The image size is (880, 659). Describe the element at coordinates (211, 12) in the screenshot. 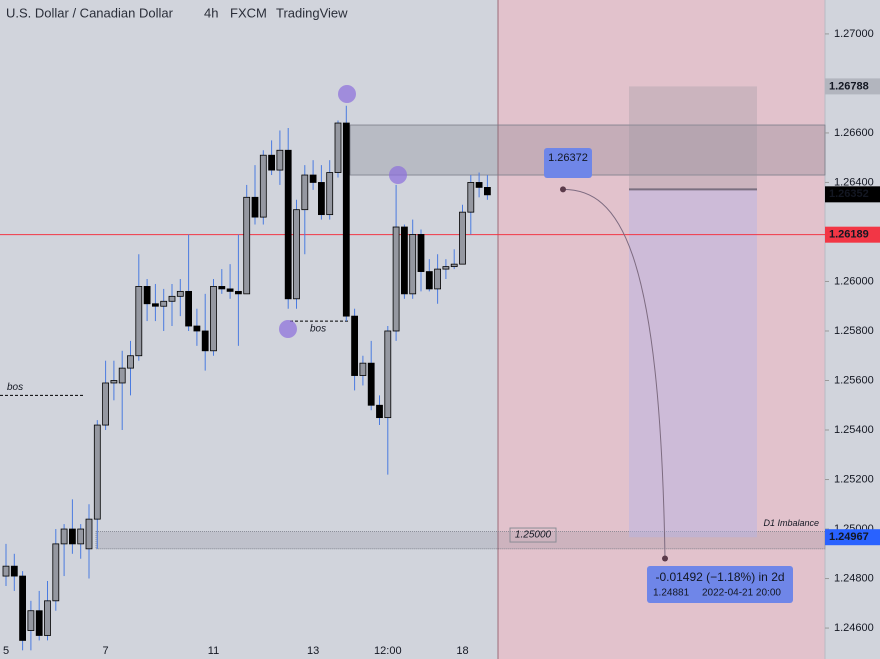

I see `interval: 4h` at that location.